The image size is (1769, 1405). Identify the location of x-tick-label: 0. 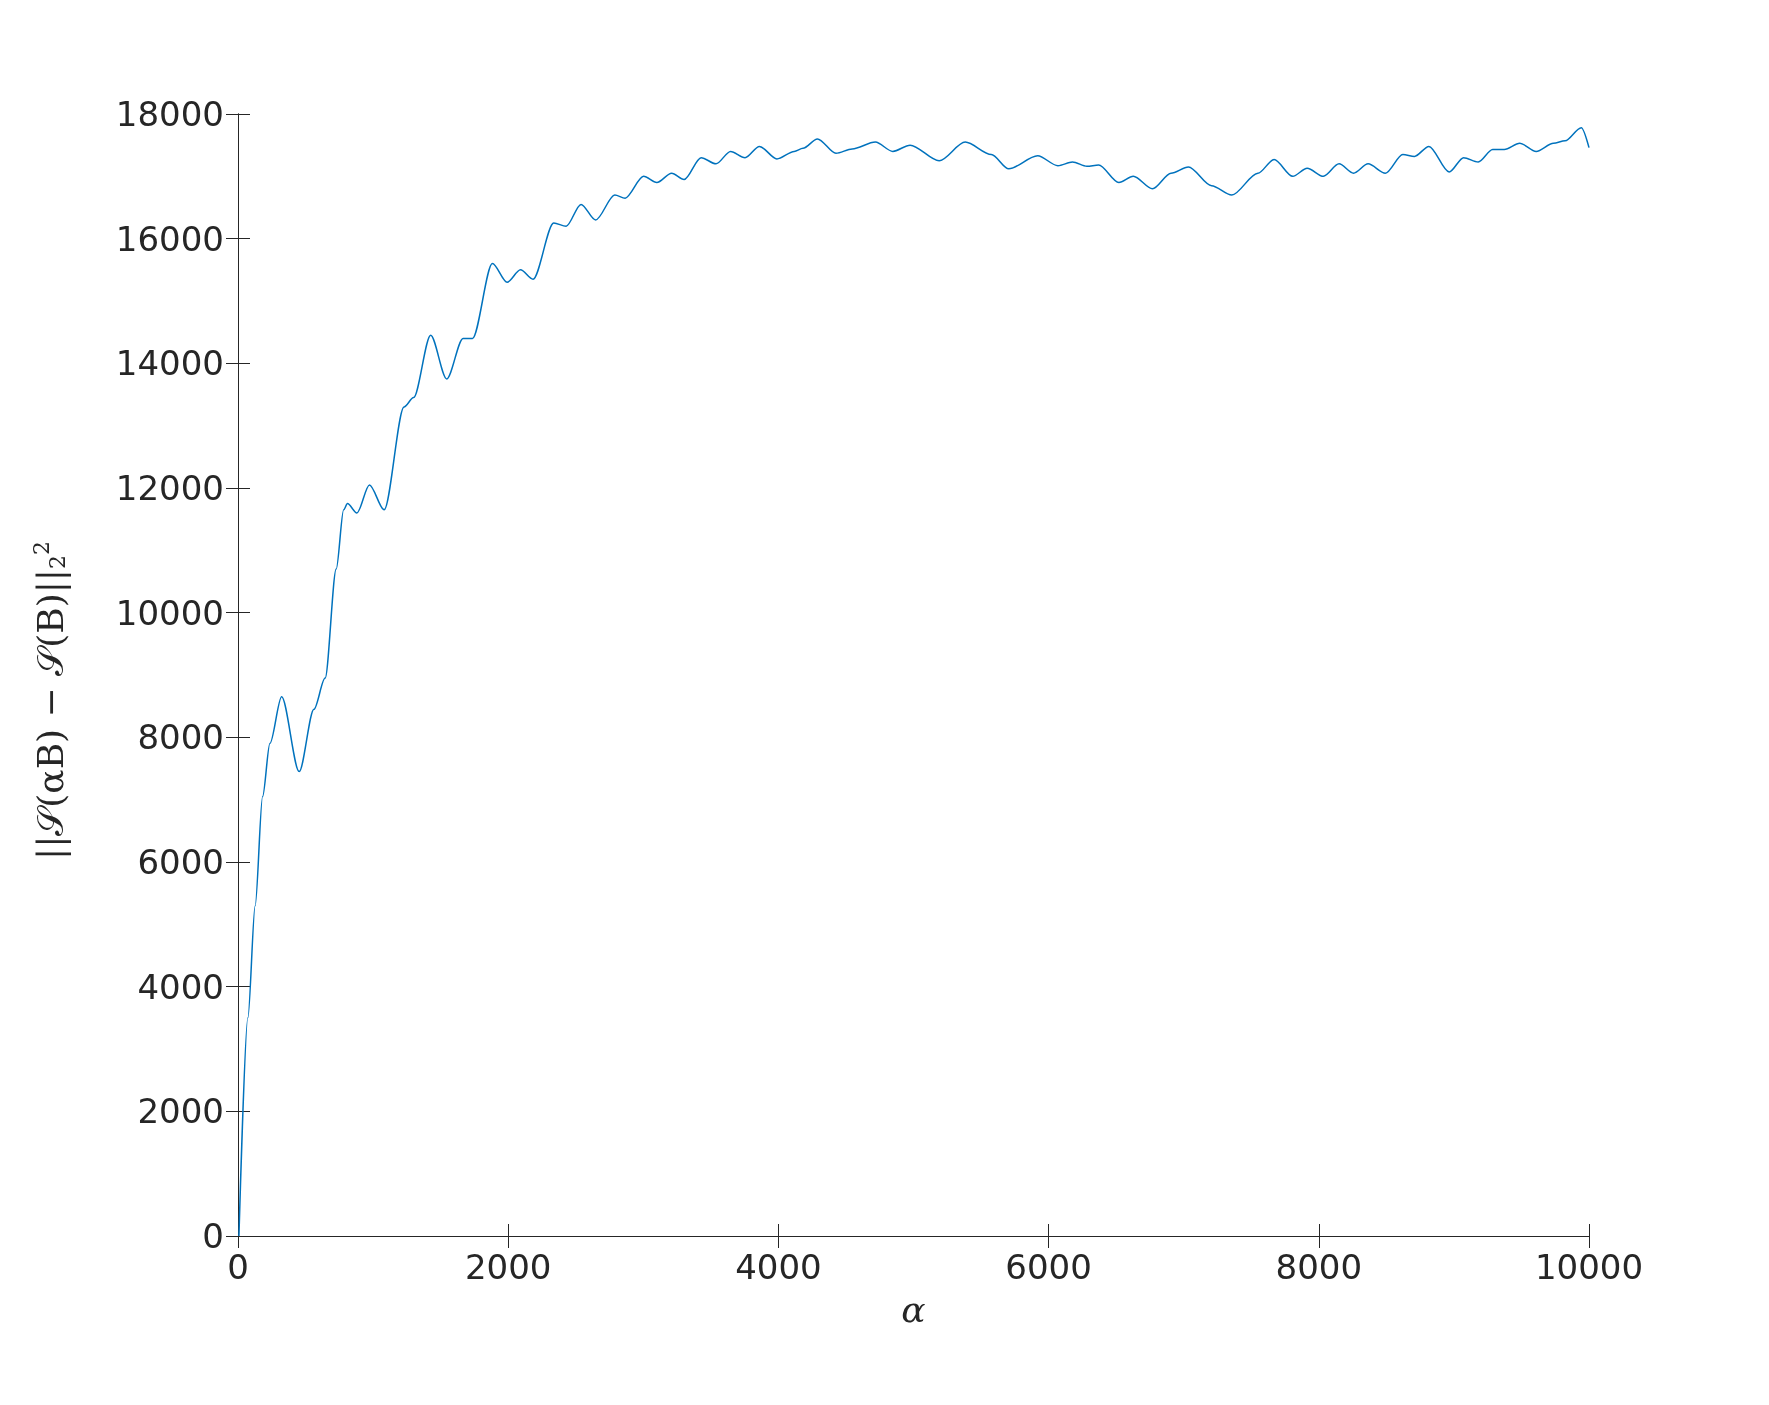
(238, 1267).